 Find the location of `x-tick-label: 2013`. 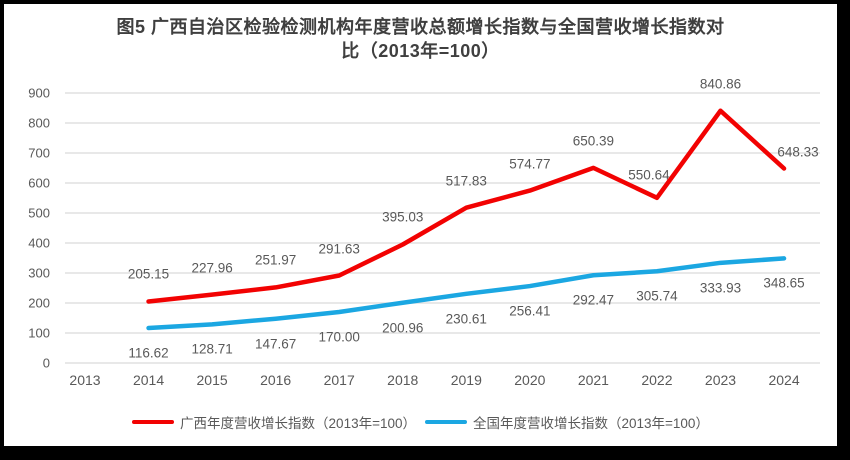

x-tick-label: 2013 is located at coordinates (85, 380).